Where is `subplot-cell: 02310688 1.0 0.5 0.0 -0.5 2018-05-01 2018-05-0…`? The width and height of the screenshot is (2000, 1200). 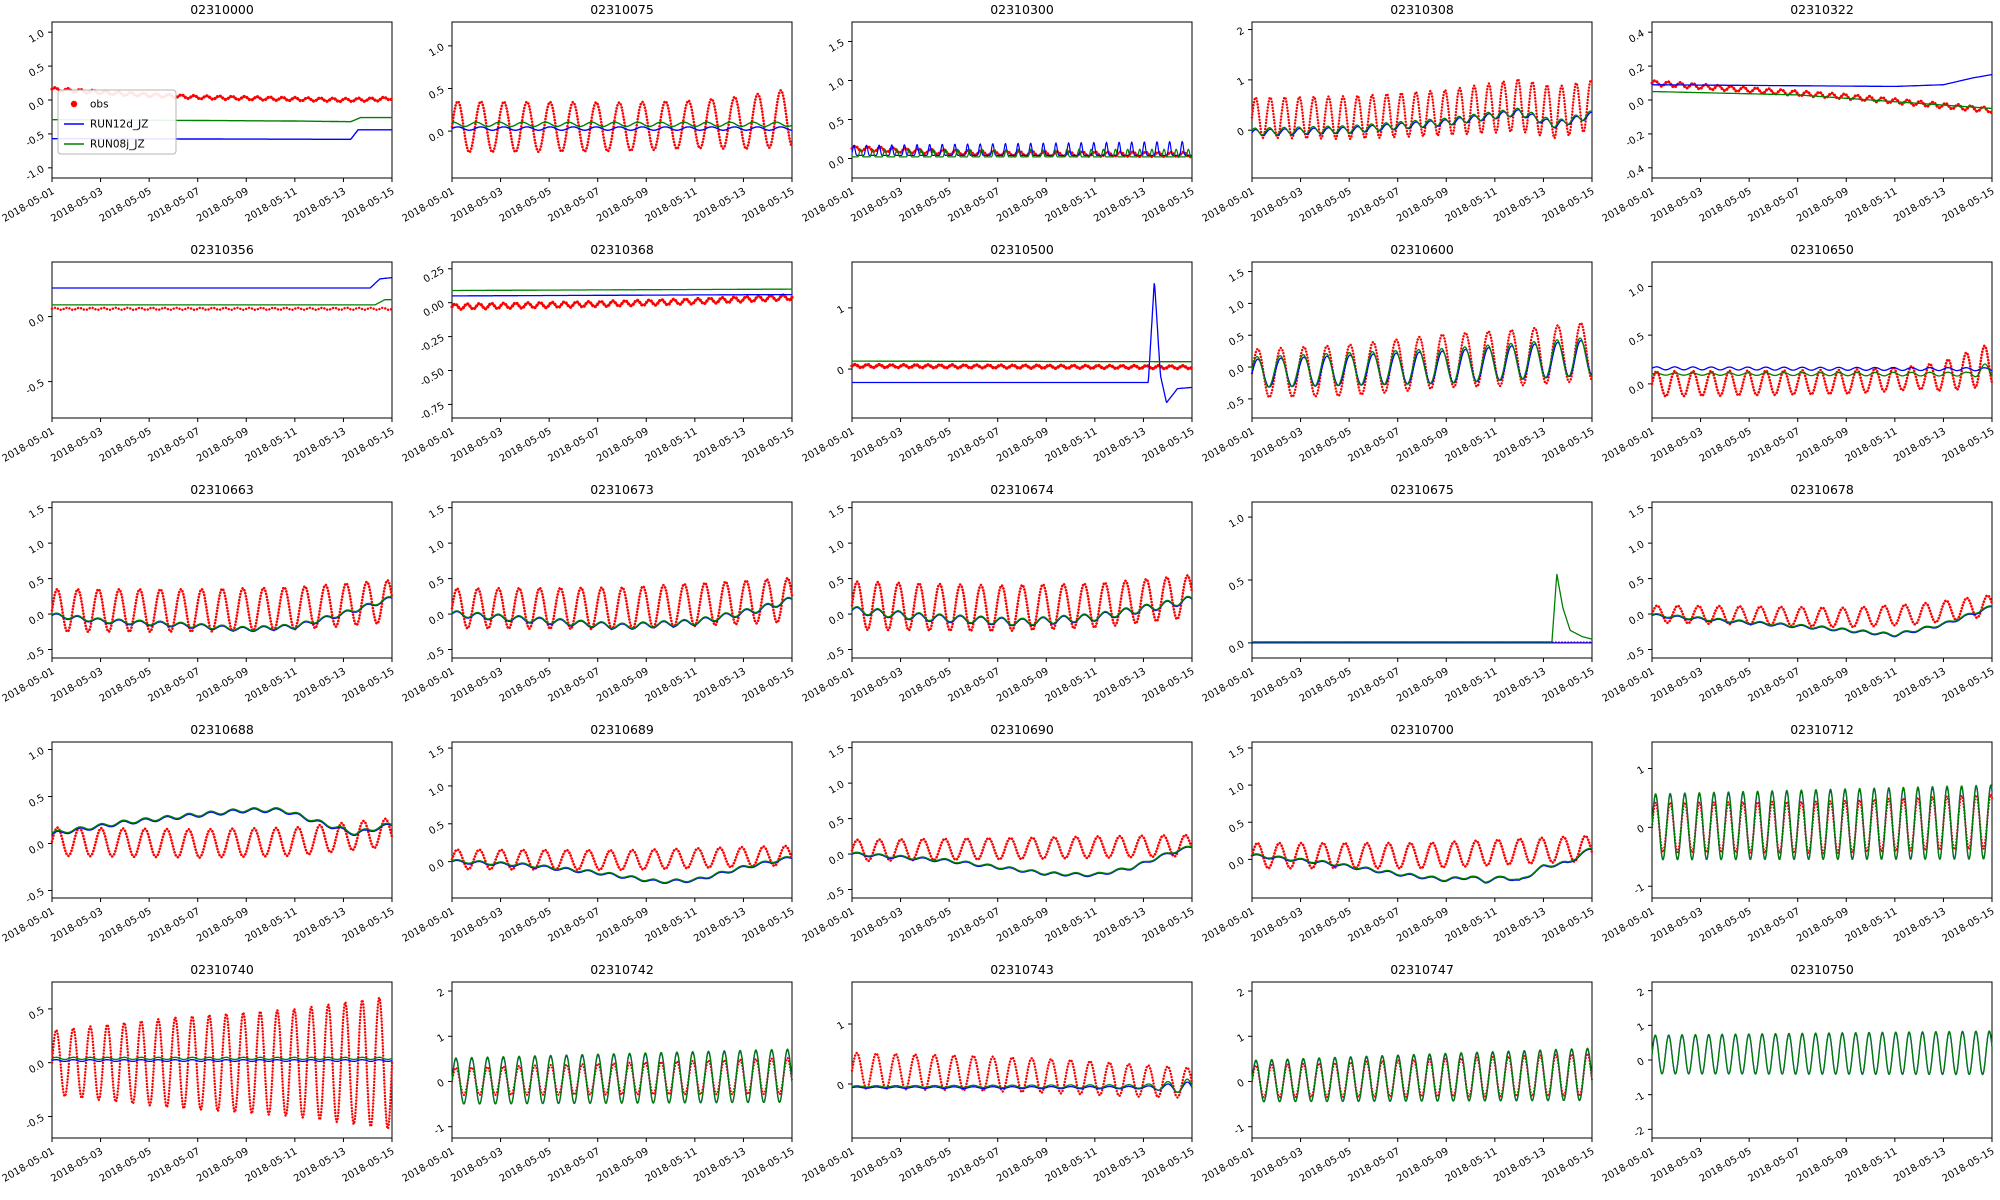 subplot-cell: 02310688 1.0 0.5 0.0 -0.5 2018-05-01 2018-05-0… is located at coordinates (200, 840).